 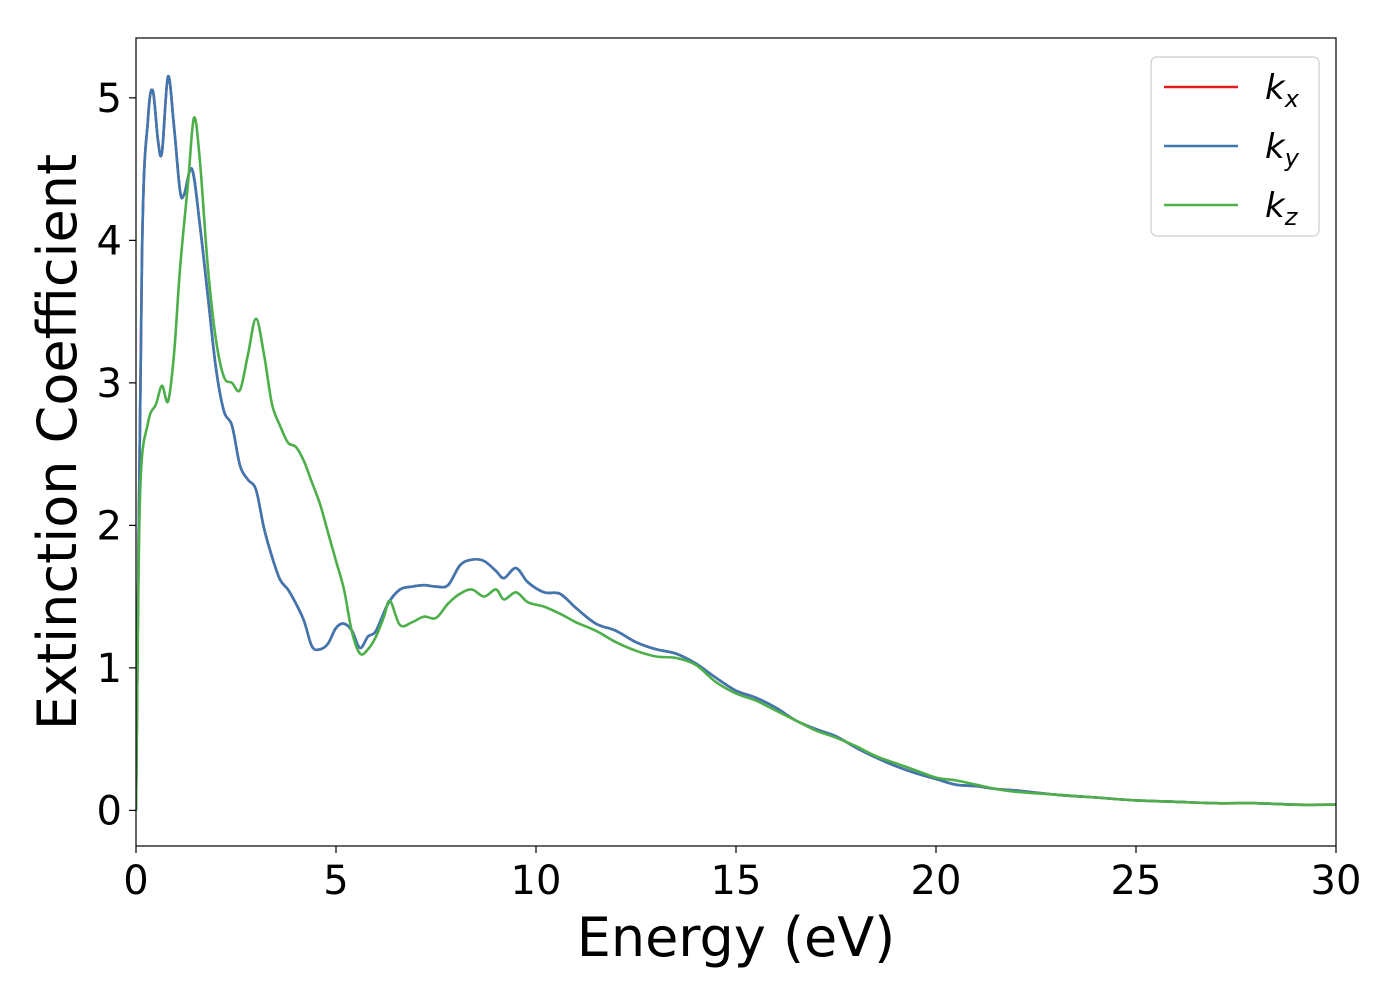 I want to click on y-tick-label: 2, so click(x=109, y=526).